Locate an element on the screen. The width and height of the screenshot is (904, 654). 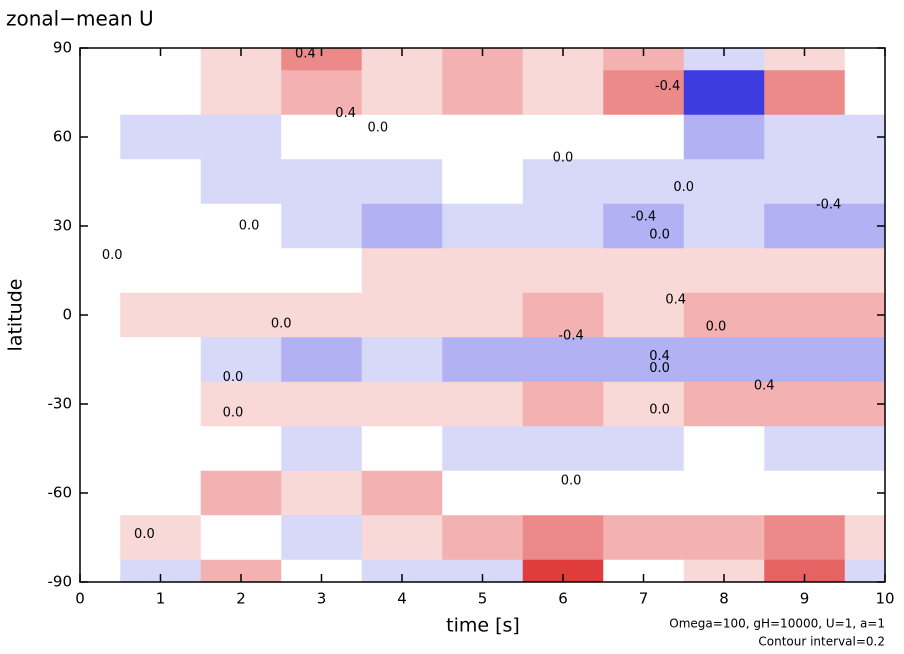
y-axis-label: latitude is located at coordinates (16, 315).